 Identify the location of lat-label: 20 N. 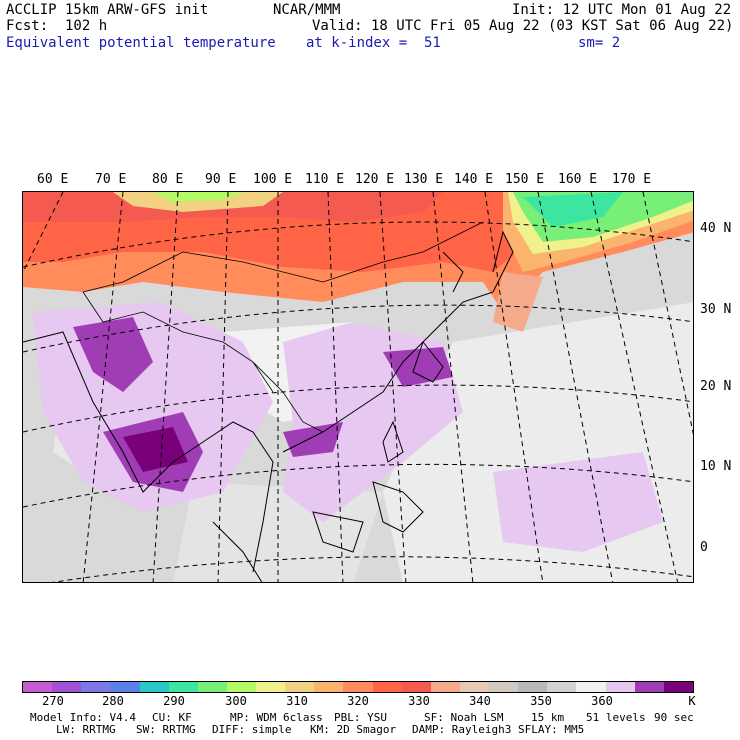
(716, 386).